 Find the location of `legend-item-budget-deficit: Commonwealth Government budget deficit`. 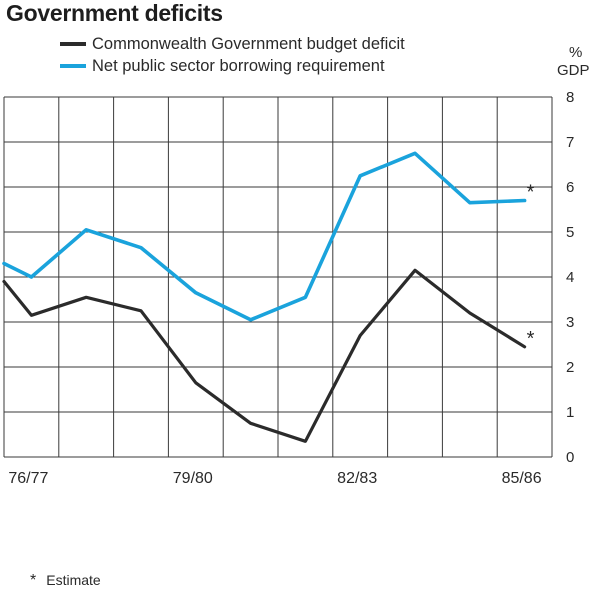

legend-item-budget-deficit: Commonwealth Government budget deficit is located at coordinates (232, 44).